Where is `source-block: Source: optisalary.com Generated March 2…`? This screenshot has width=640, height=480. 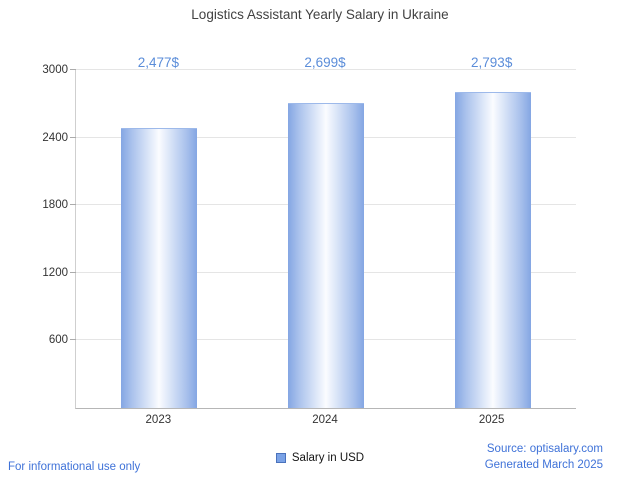 source-block: Source: optisalary.com Generated March 2… is located at coordinates (544, 457).